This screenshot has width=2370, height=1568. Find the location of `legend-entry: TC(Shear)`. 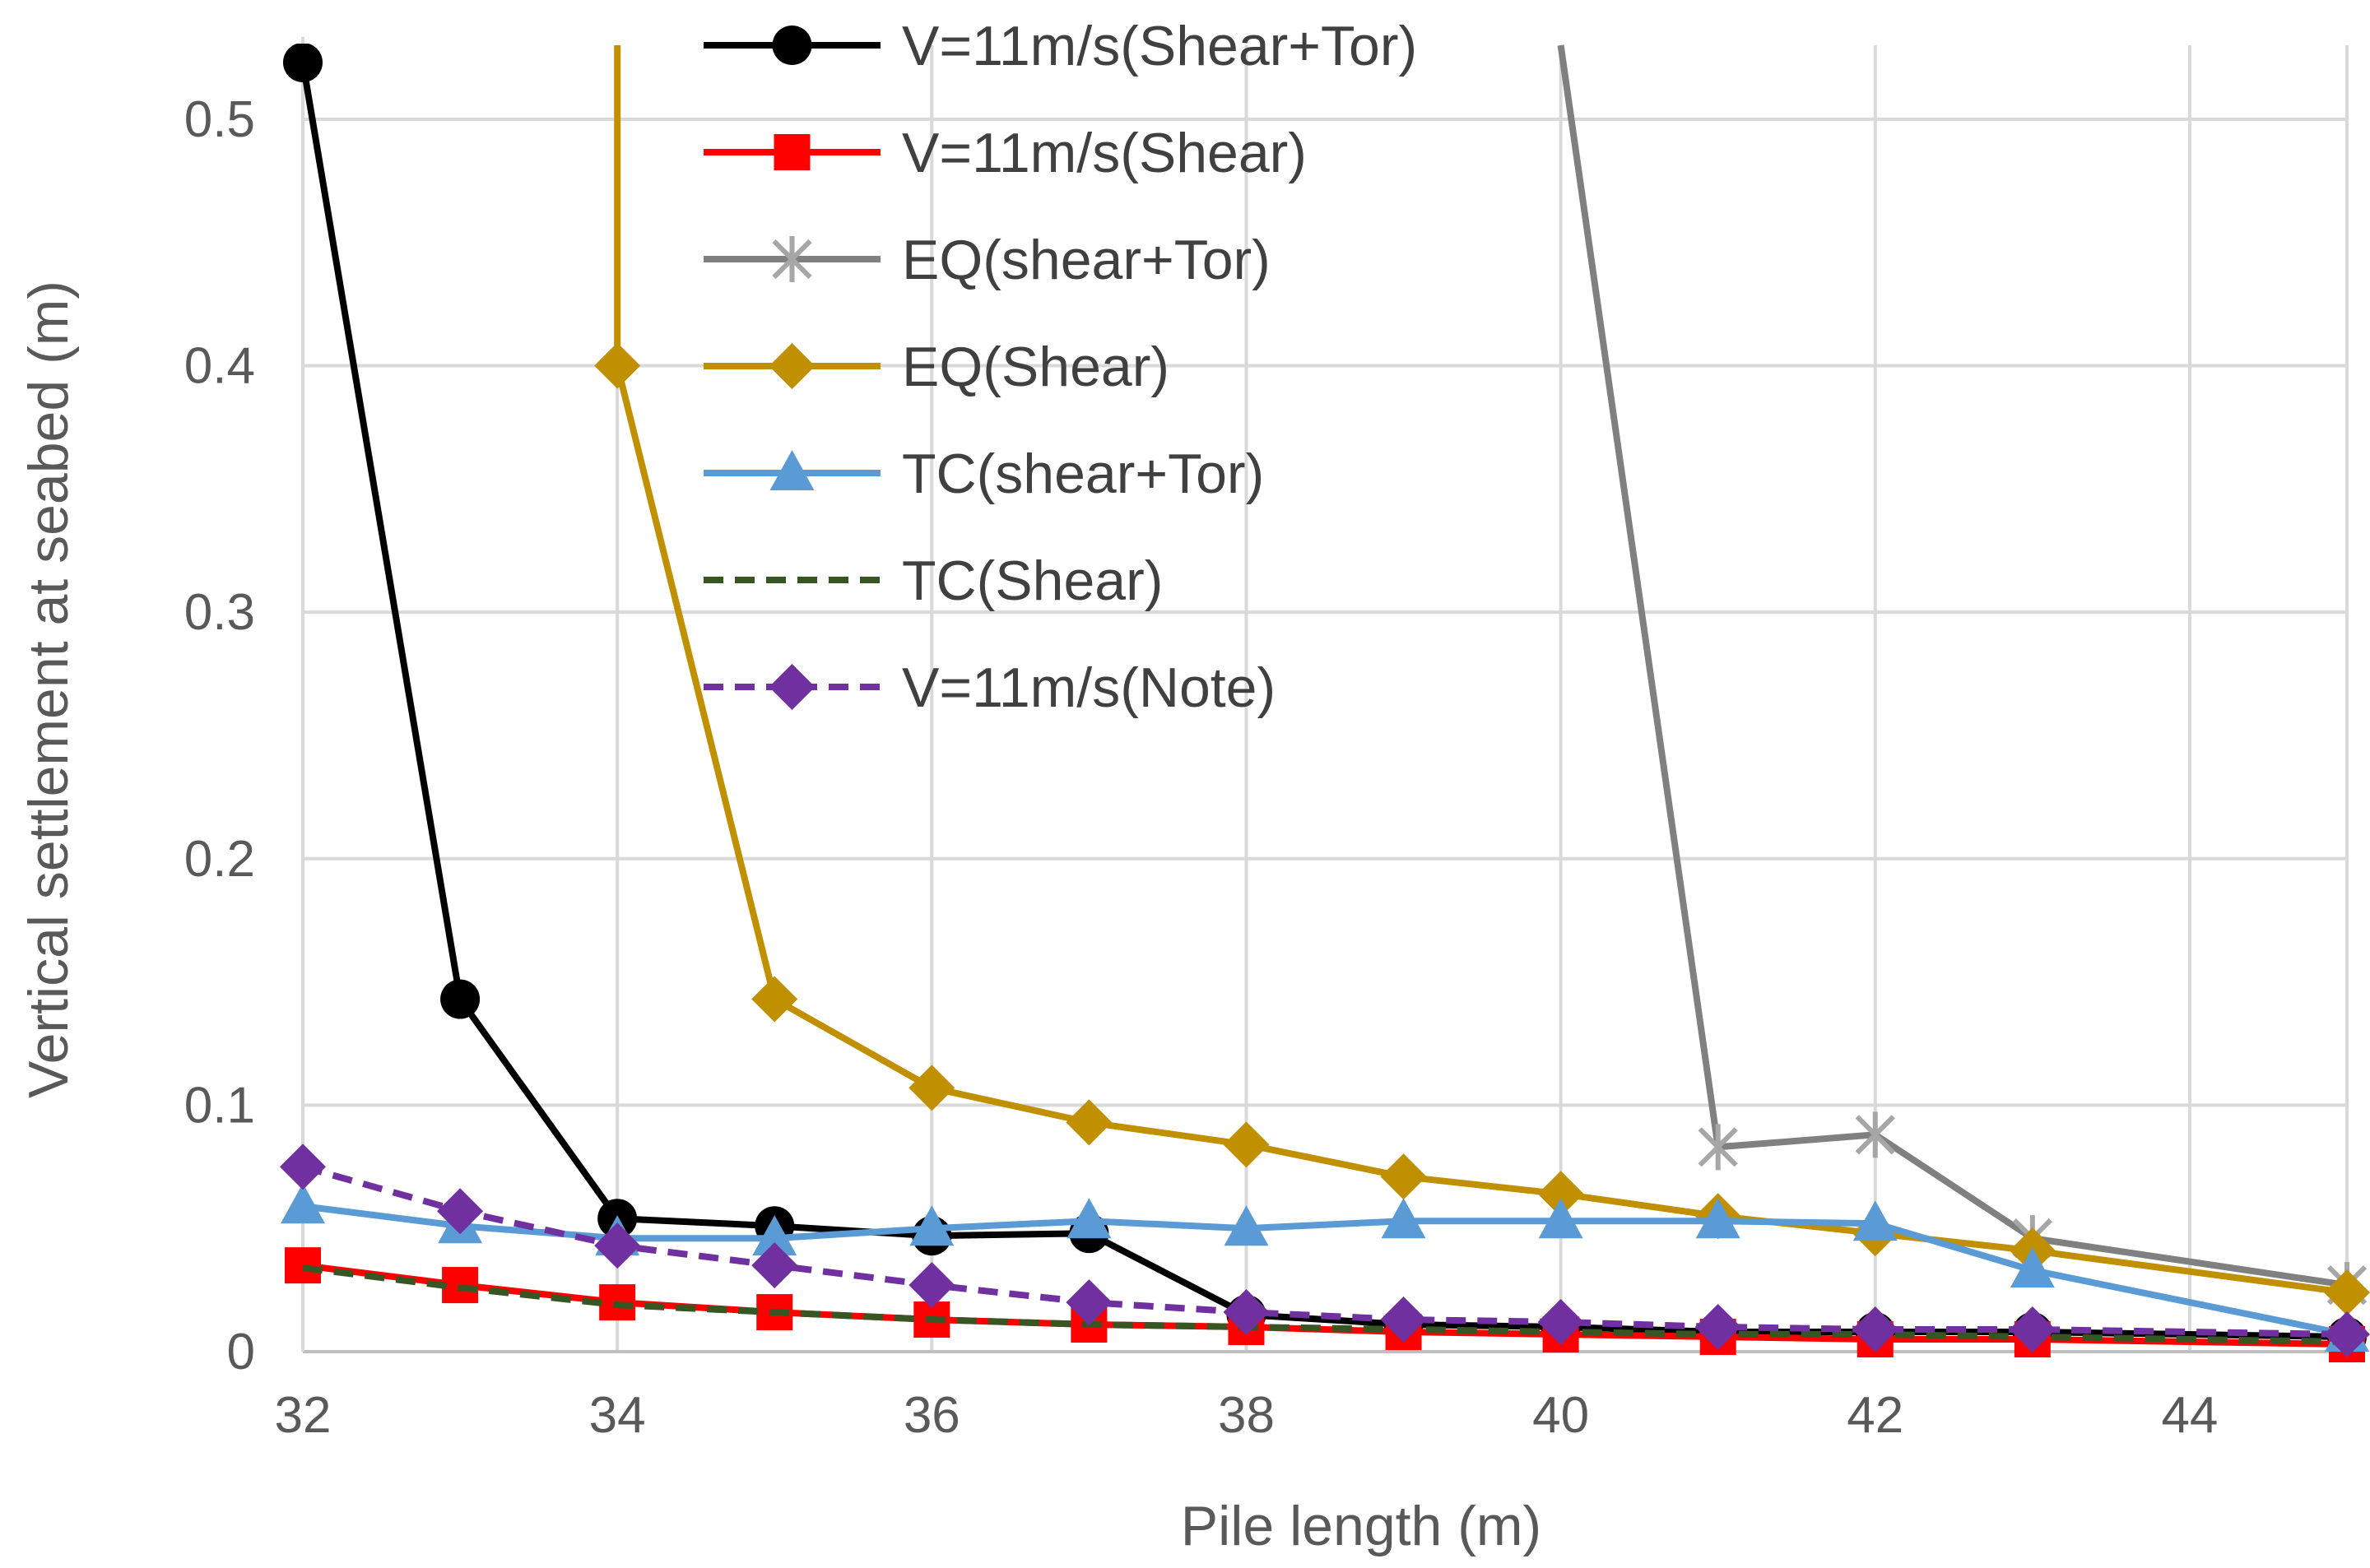

legend-entry: TC(Shear) is located at coordinates (933, 581).